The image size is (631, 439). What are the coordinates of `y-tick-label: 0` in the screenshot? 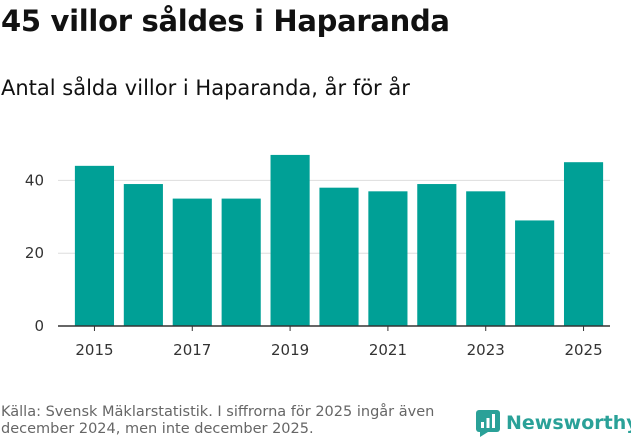 It's located at (39, 326).